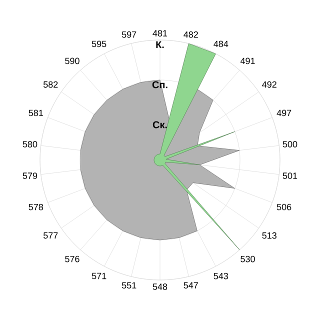  Describe the element at coordinates (72, 259) in the screenshot. I see `spoke-label: 576` at that location.